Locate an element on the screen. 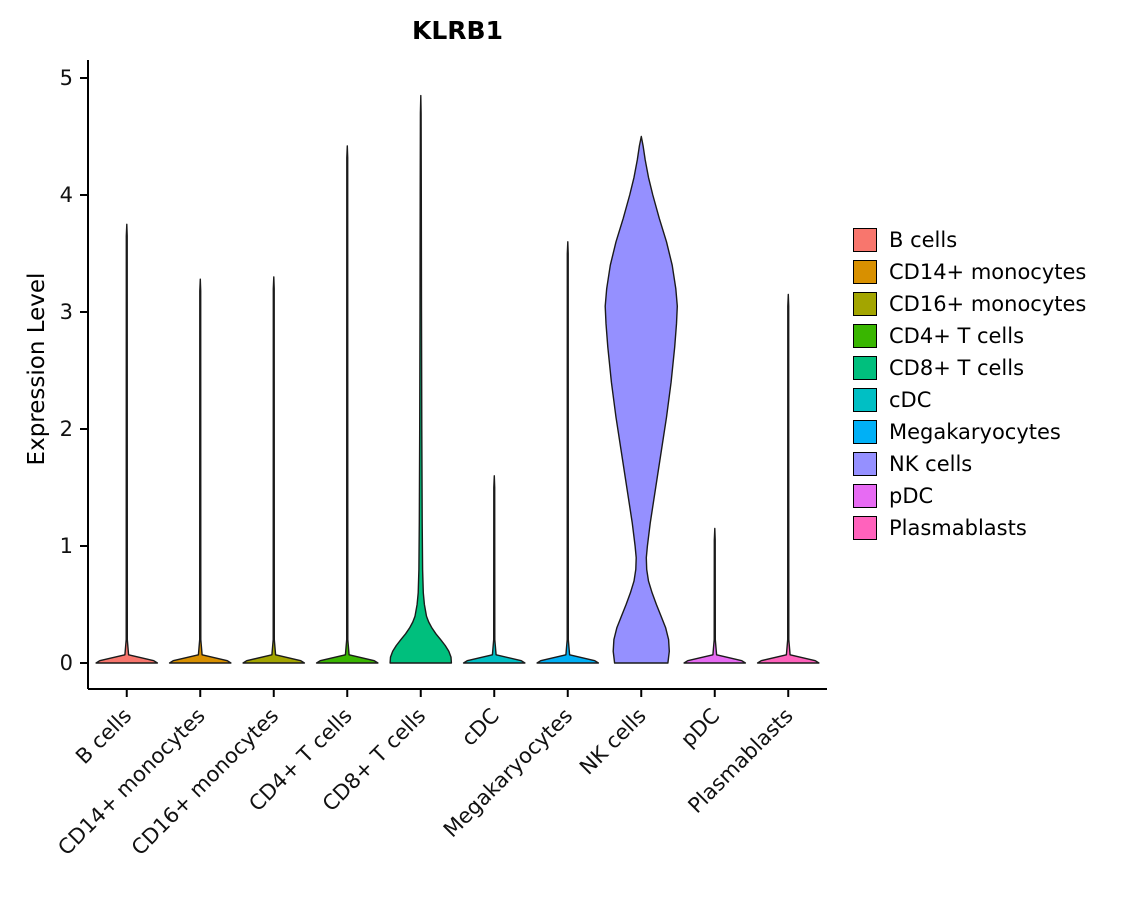 This screenshot has height=900, width=1140. legend-item: pDC is located at coordinates (969, 496).